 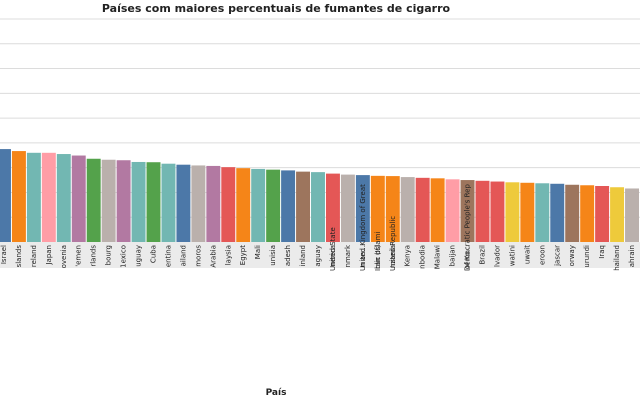 What do you see at coordinates (363, 227) in the screenshot?
I see `x-tick-label-overflow: United Kingdom of Great` at bounding box center [363, 227].